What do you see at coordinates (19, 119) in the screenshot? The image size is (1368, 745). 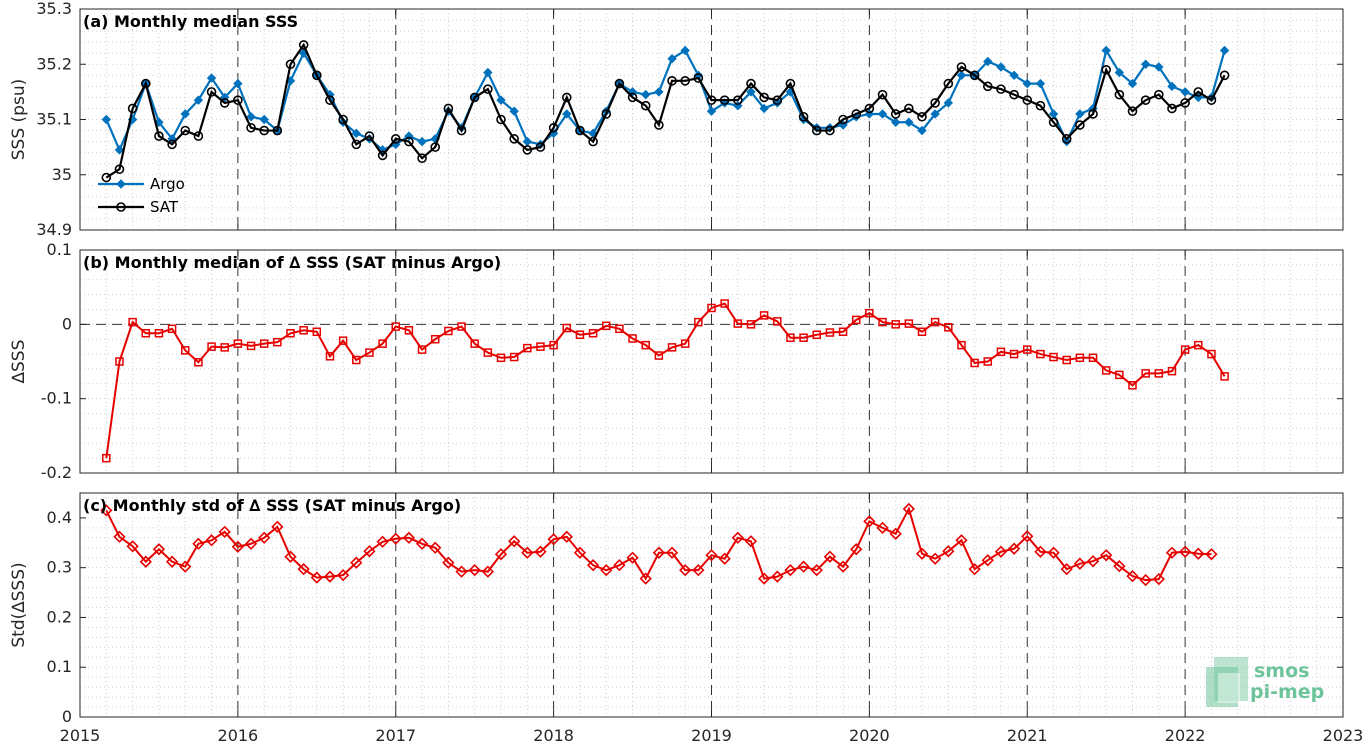 I see `y-axis-label: SSS (psu)` at bounding box center [19, 119].